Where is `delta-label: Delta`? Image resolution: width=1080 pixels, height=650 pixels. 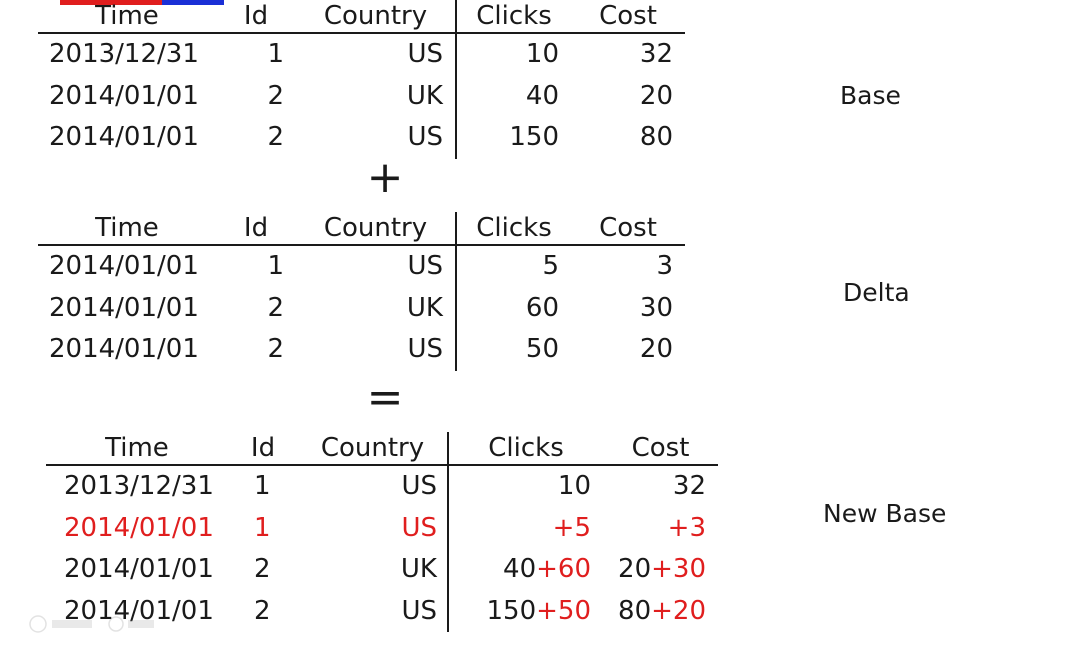
delta-label: Delta is located at coordinates (876, 292).